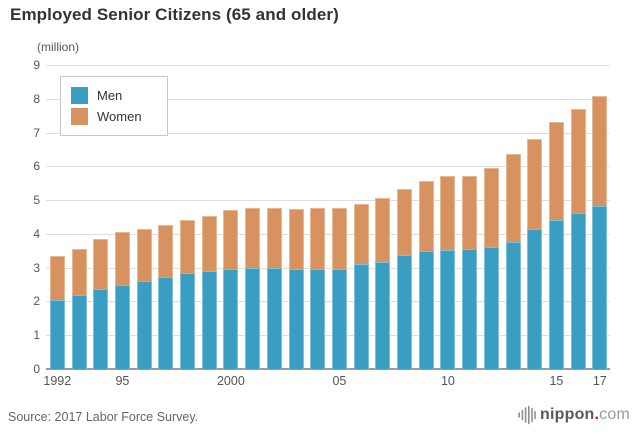 This screenshot has width=640, height=434. I want to click on logo-tld: com, so click(614, 414).